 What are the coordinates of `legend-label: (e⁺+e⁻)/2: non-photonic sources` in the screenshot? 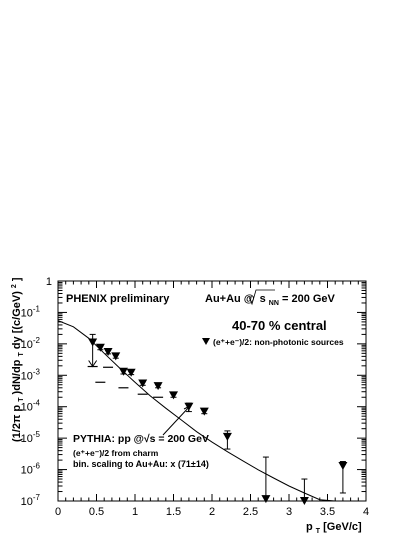 It's located at (278, 342).